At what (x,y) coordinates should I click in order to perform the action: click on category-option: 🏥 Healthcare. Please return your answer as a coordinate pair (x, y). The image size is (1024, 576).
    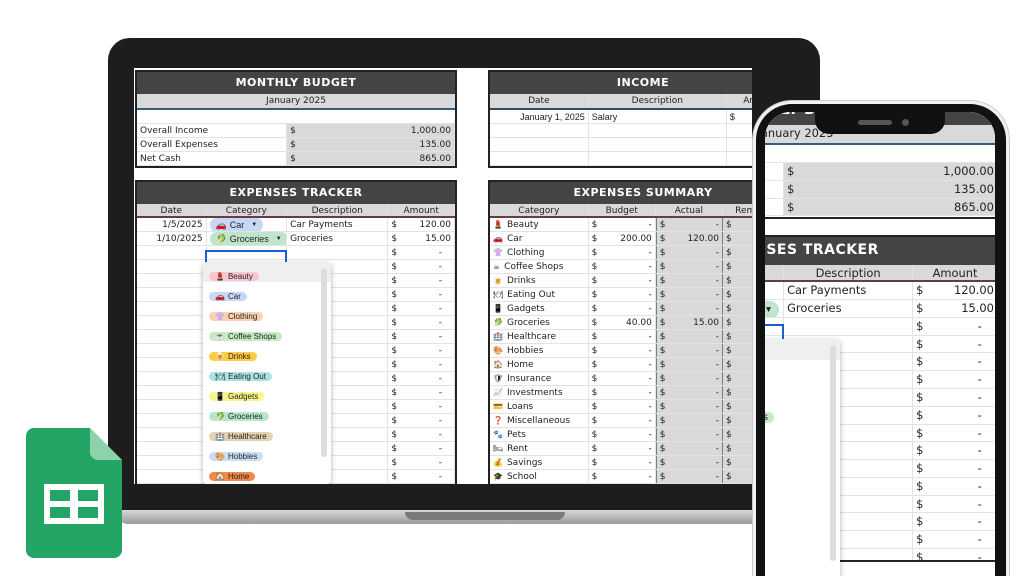
    Looking at the image, I should click on (241, 436).